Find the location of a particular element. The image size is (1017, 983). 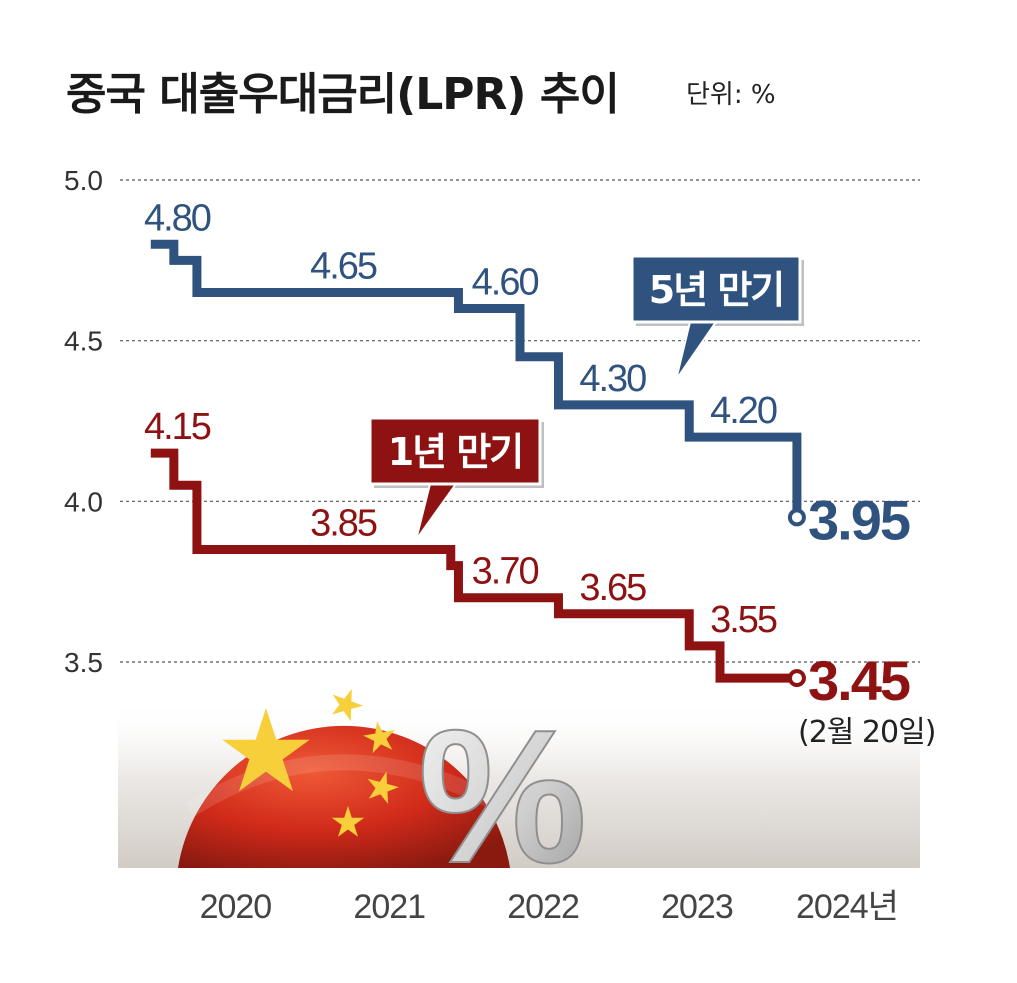

data-label: 4.60 is located at coordinates (505, 283).